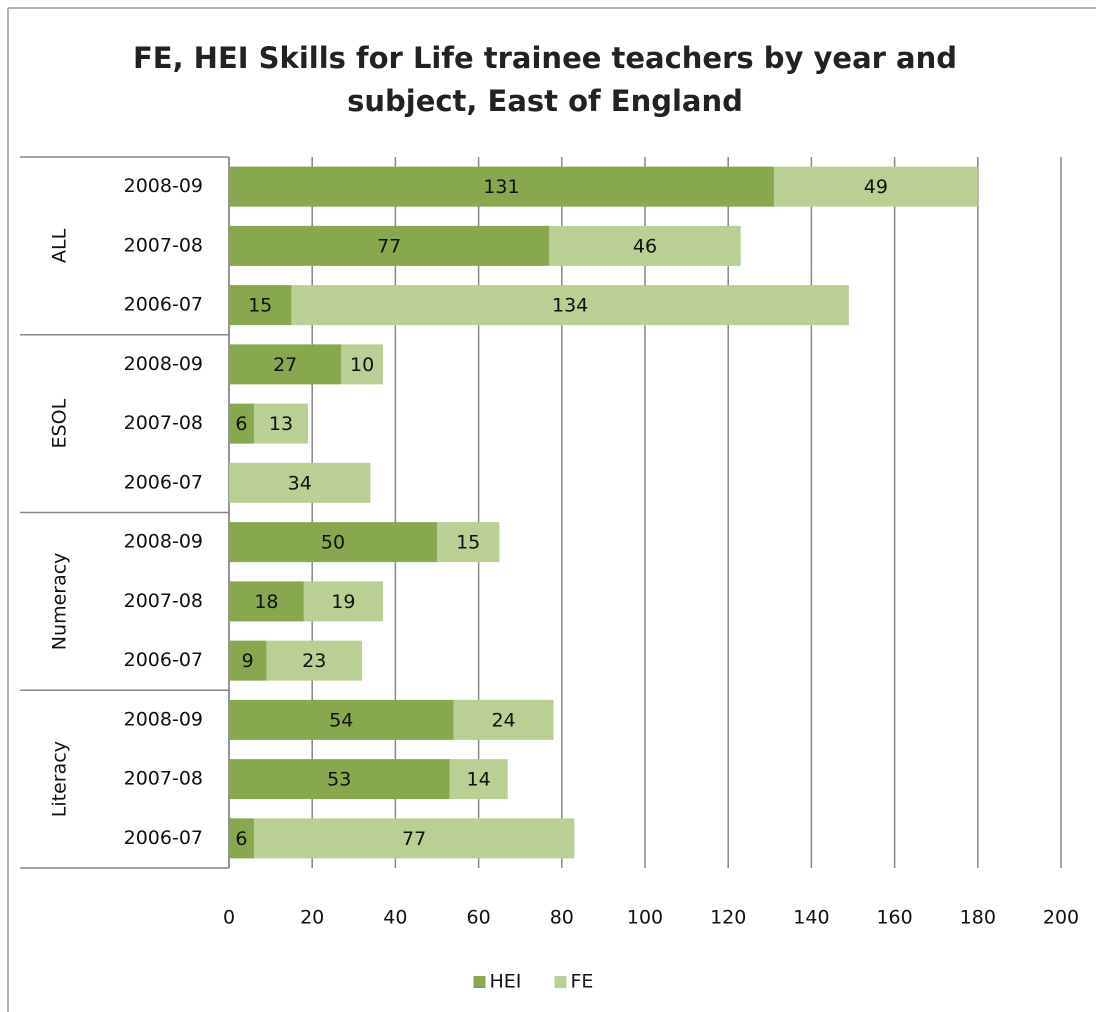  What do you see at coordinates (312, 918) in the screenshot?
I see `x-tick-label: 20` at bounding box center [312, 918].